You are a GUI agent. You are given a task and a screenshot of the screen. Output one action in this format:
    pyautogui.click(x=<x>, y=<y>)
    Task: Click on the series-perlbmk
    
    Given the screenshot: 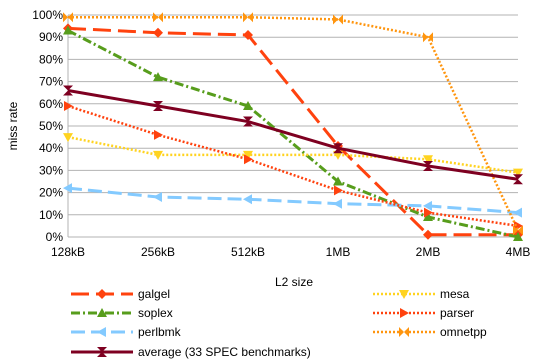 What is the action you would take?
    pyautogui.click(x=292, y=200)
    